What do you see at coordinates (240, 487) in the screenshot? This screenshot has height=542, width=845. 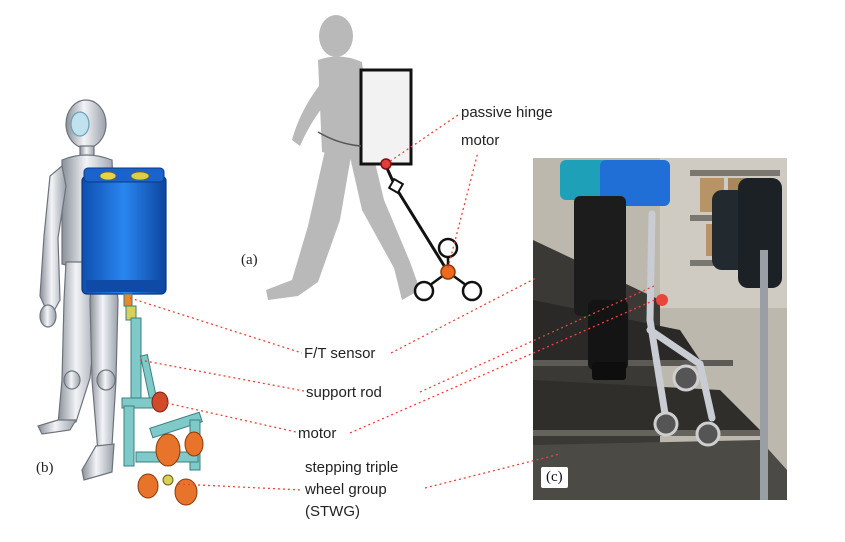 I see `leader-stwg-b` at bounding box center [240, 487].